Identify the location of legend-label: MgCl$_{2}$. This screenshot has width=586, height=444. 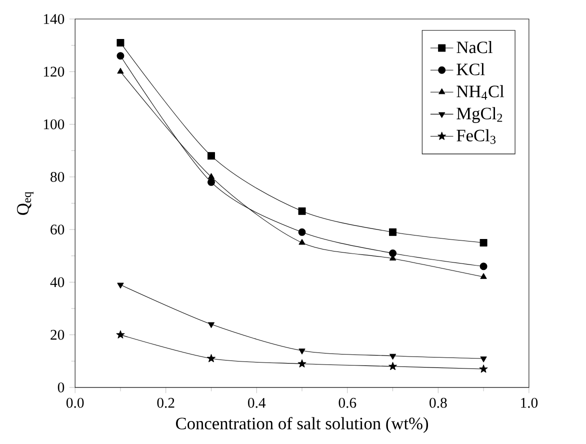
(479, 115).